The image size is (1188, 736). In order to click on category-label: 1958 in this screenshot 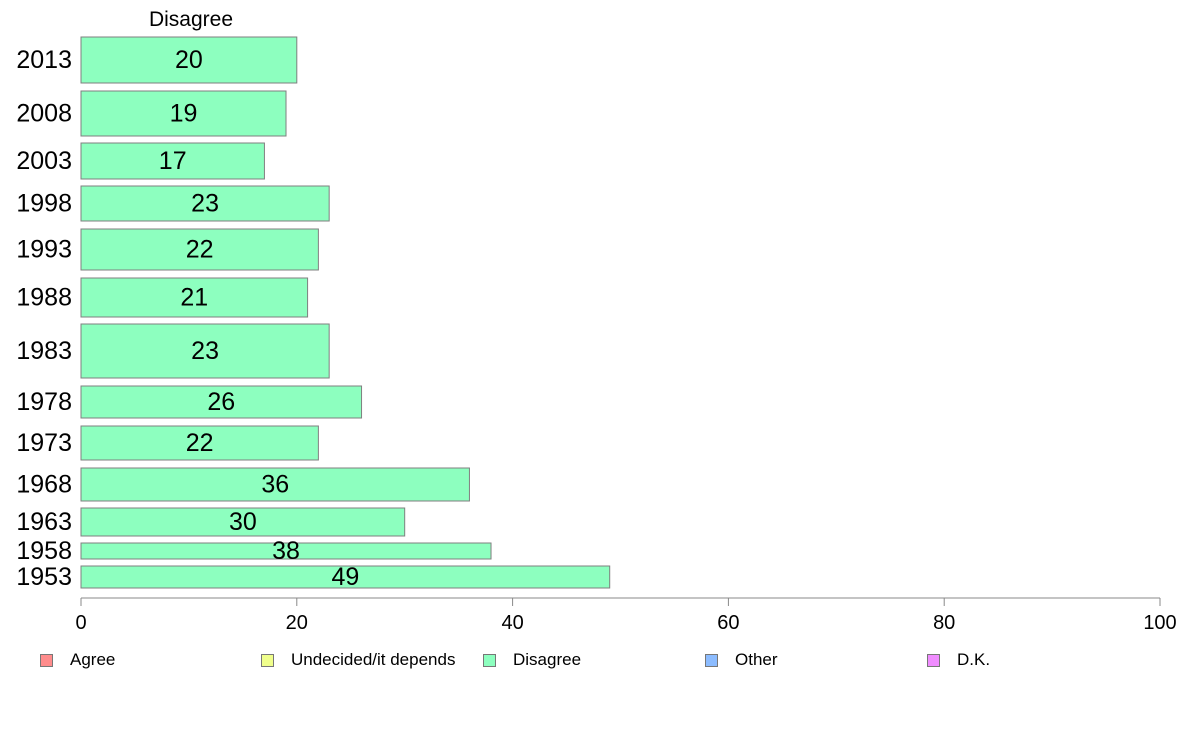, I will do `click(44, 551)`.